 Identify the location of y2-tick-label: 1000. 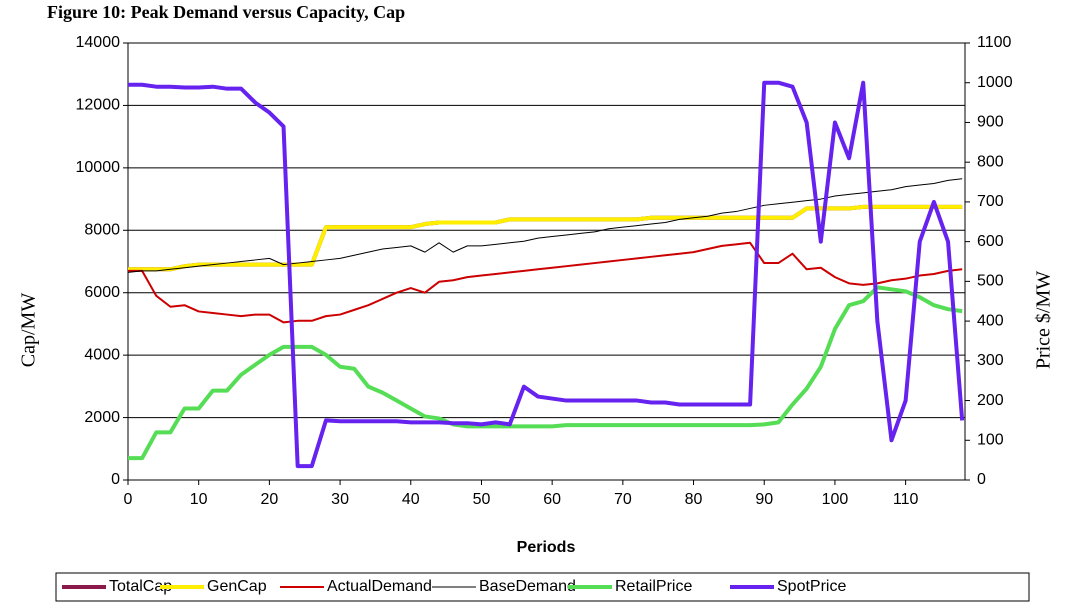
(995, 82).